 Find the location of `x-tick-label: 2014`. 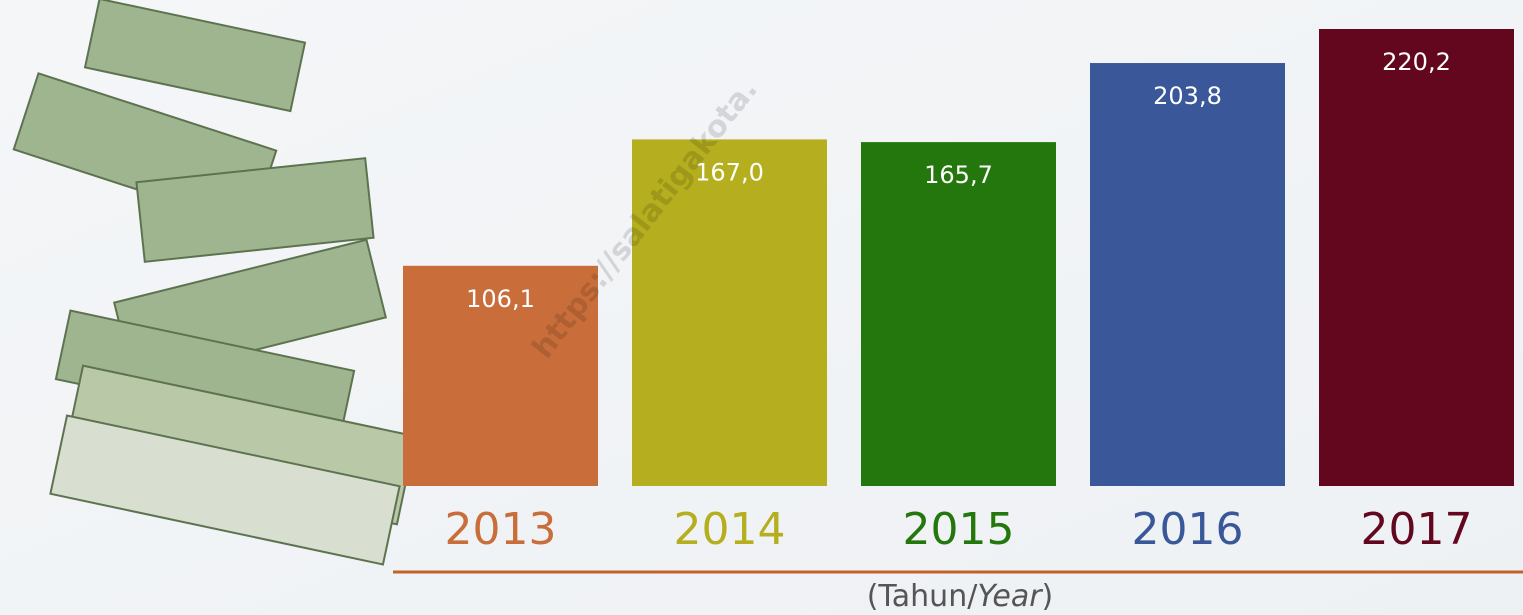

x-tick-label: 2014 is located at coordinates (730, 529).